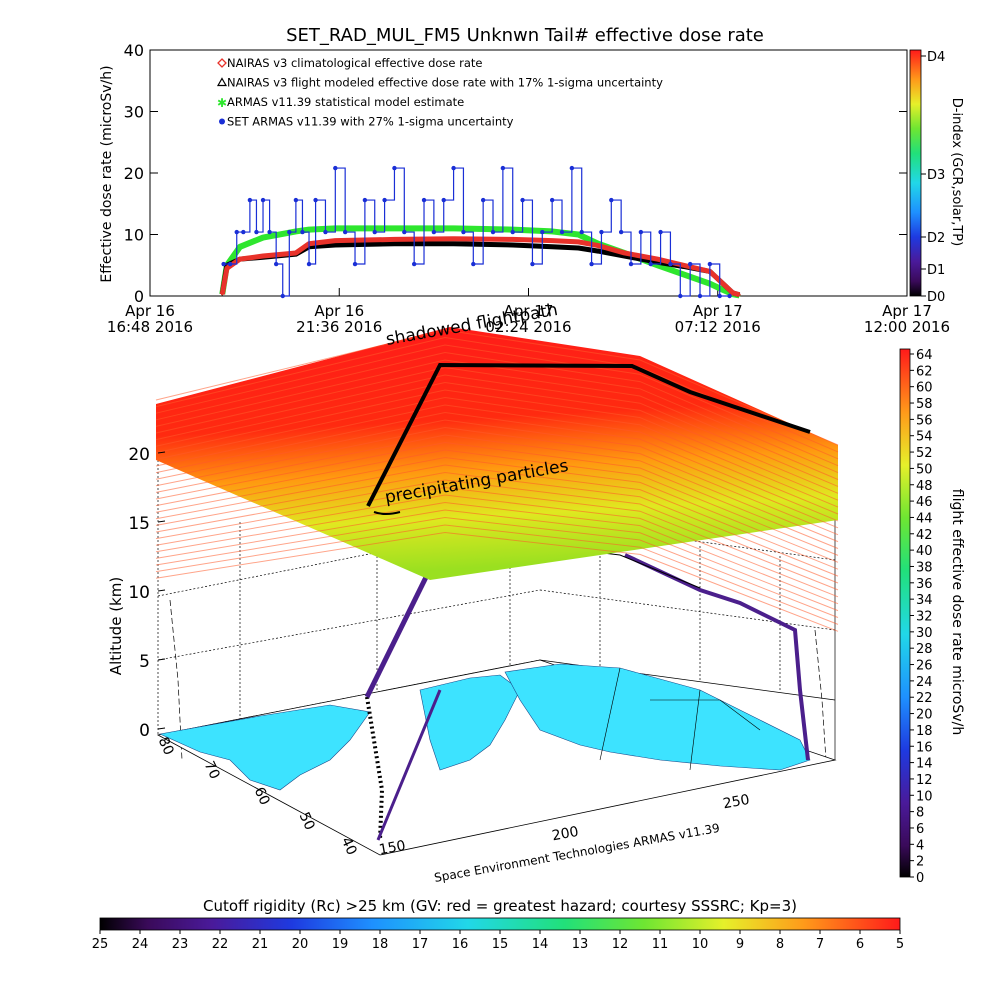  I want to click on flight-path-climb, so click(399, 631).